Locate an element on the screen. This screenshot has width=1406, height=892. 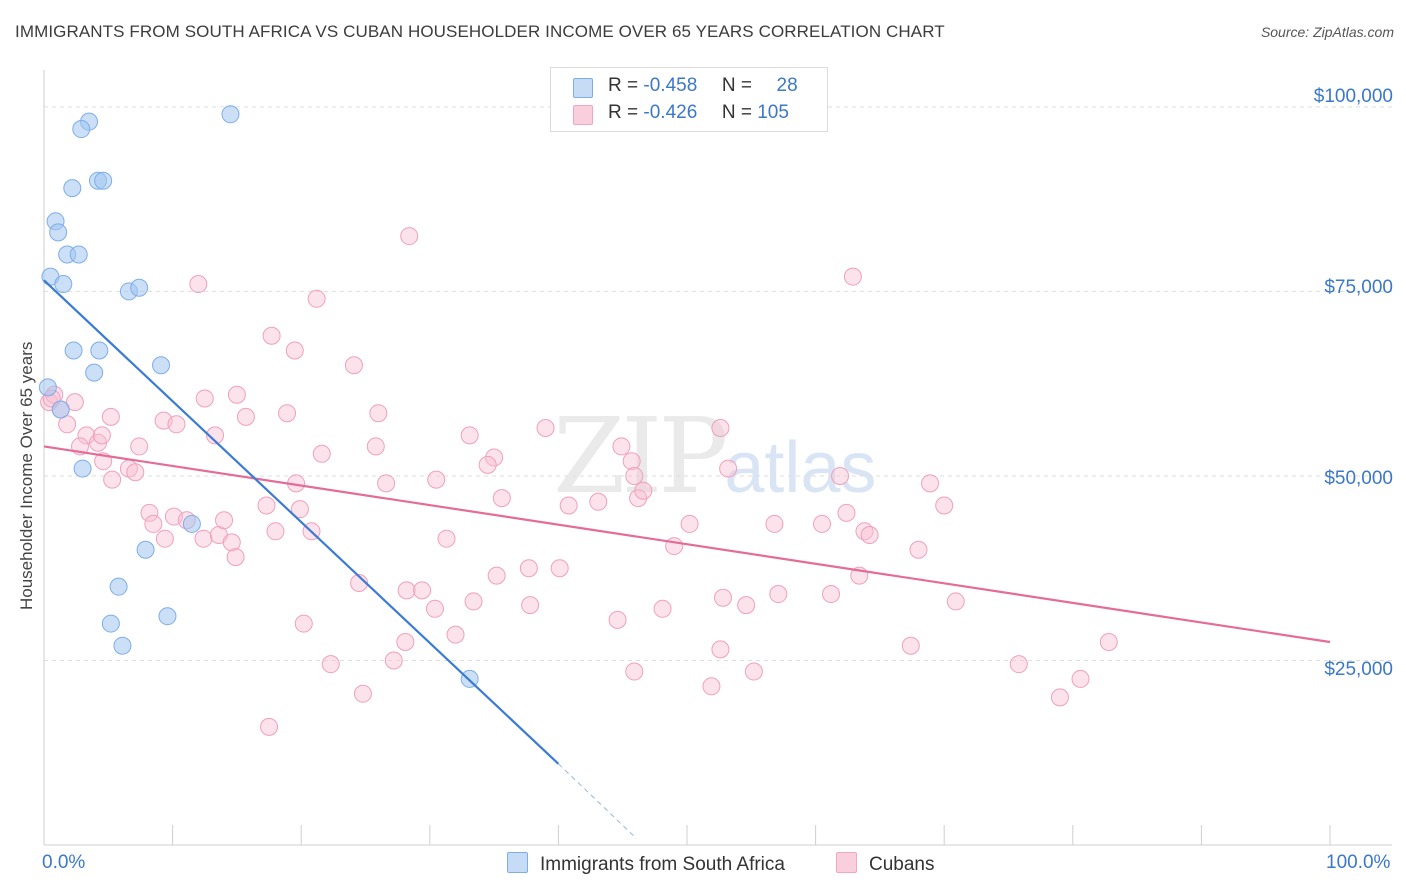
bottom-legend-south-africa: Immigrants from South Africa is located at coordinates (646, 864).